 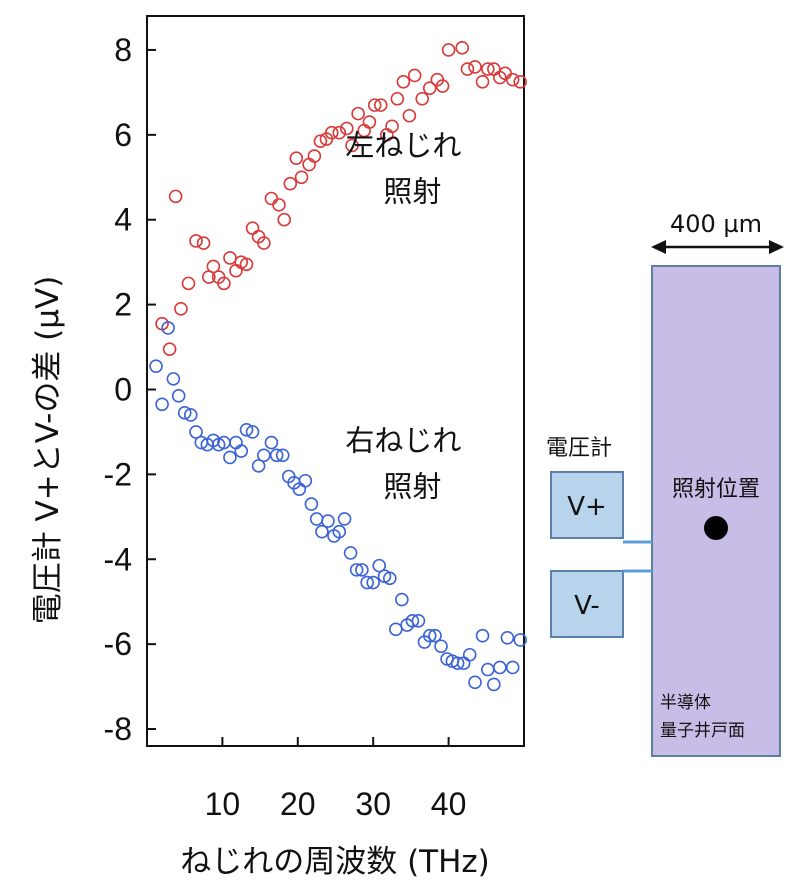 I want to click on annotation-left-twist-line1: 左ねじれ, so click(x=403, y=145).